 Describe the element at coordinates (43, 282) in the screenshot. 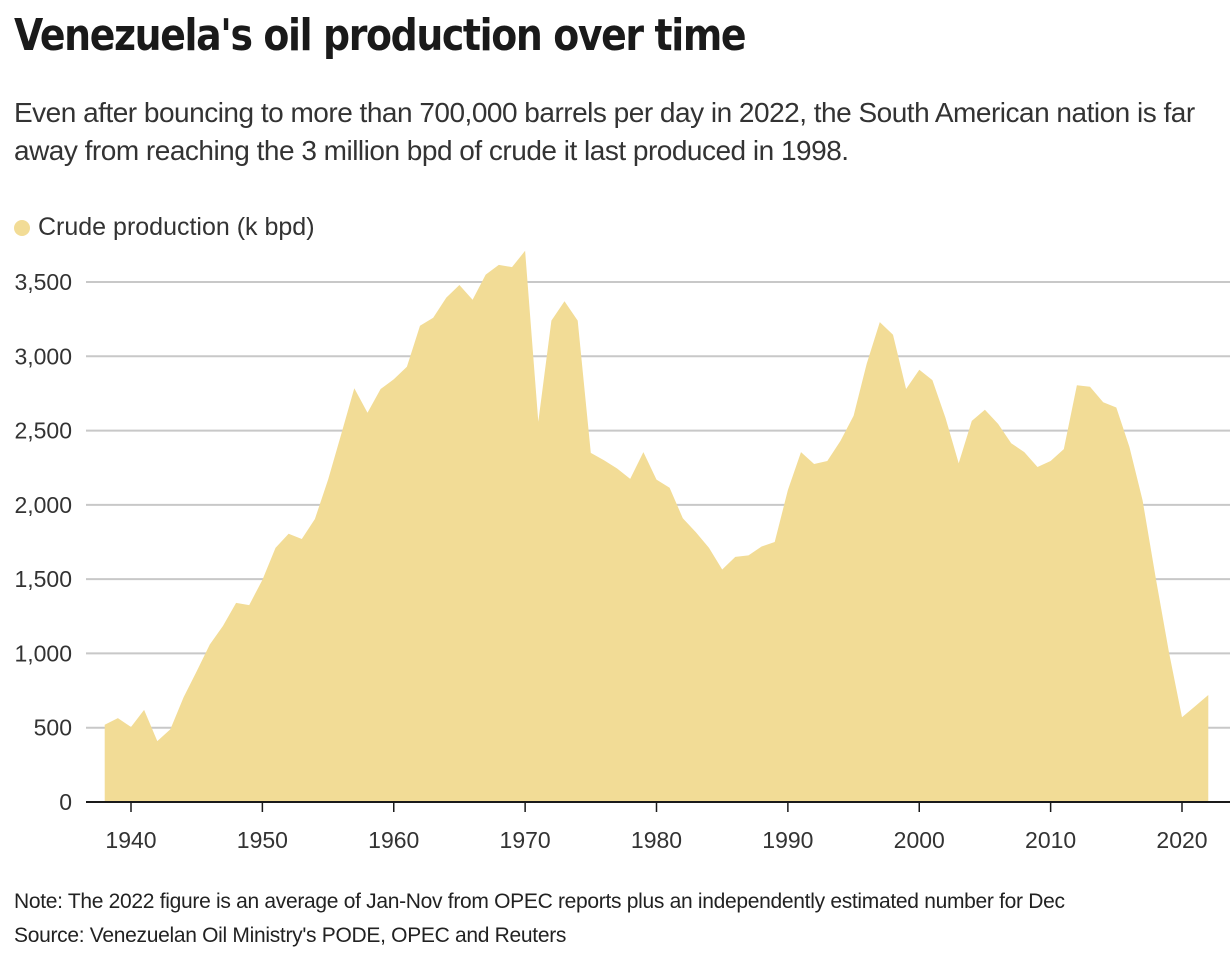

I see `y-tick-label: 3,500` at that location.